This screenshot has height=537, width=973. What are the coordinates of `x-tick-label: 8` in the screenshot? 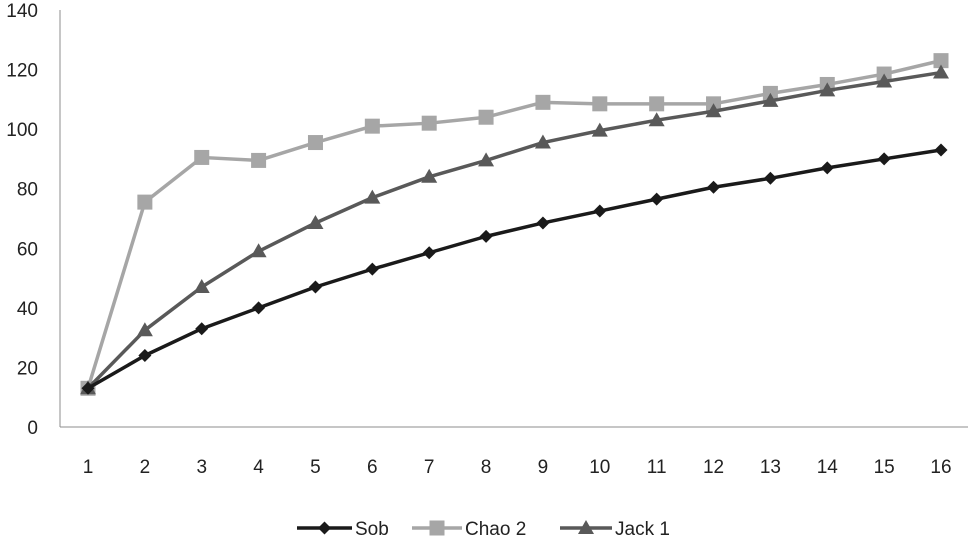 It's located at (486, 467).